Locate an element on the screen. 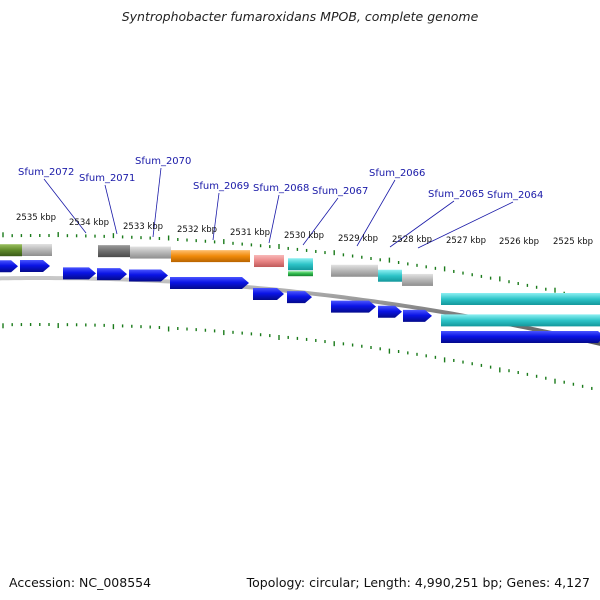 This screenshot has width=600, height=600. scale-label: 2526 kbp is located at coordinates (519, 242).